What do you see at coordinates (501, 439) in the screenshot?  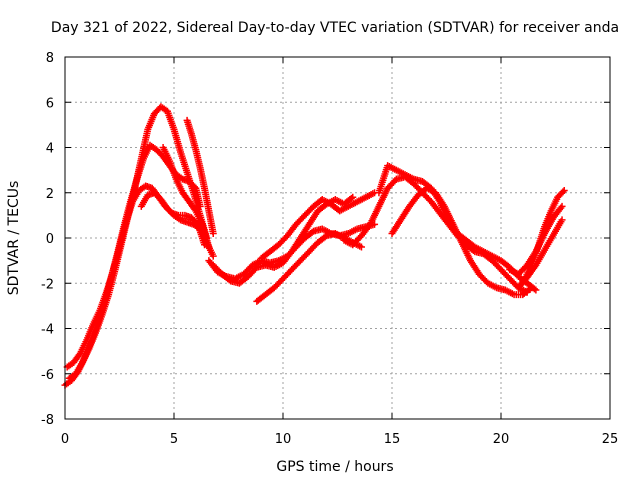 I see `x-tick-label: 20` at bounding box center [501, 439].